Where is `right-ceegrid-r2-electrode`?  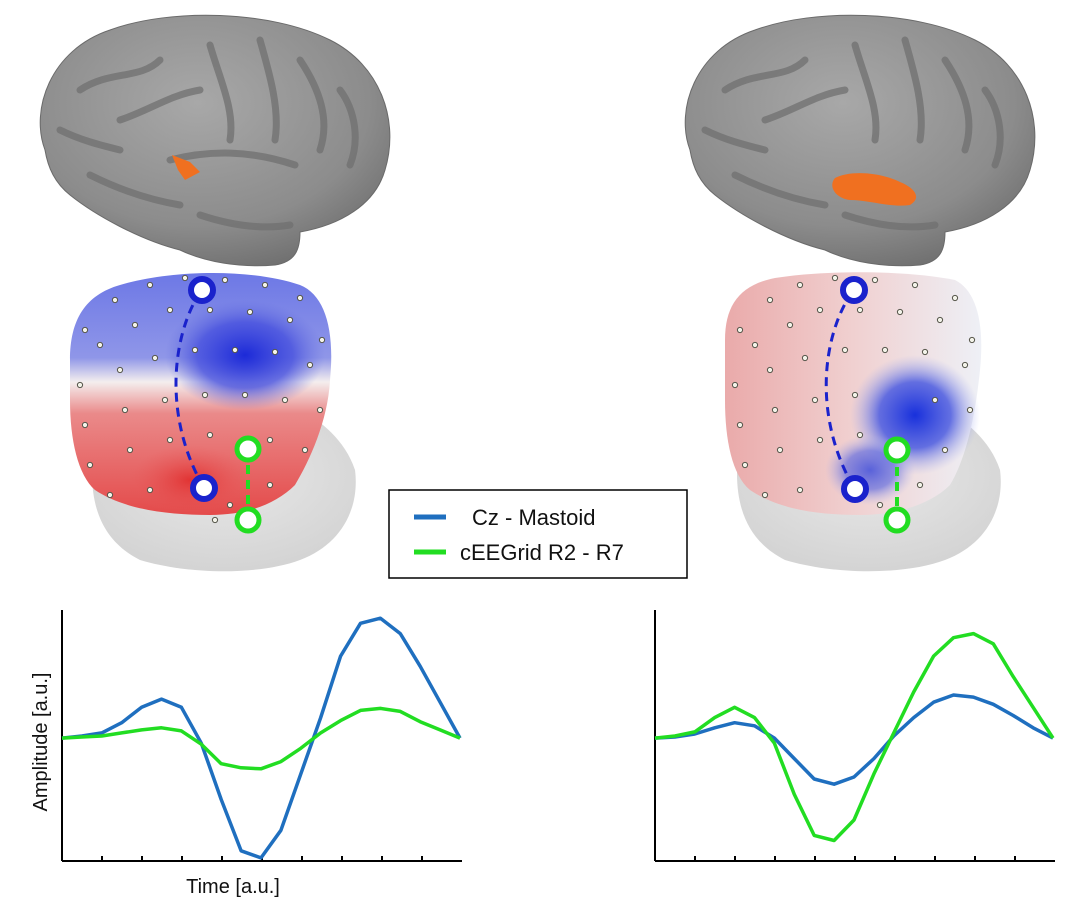 right-ceegrid-r2-electrode is located at coordinates (897, 450).